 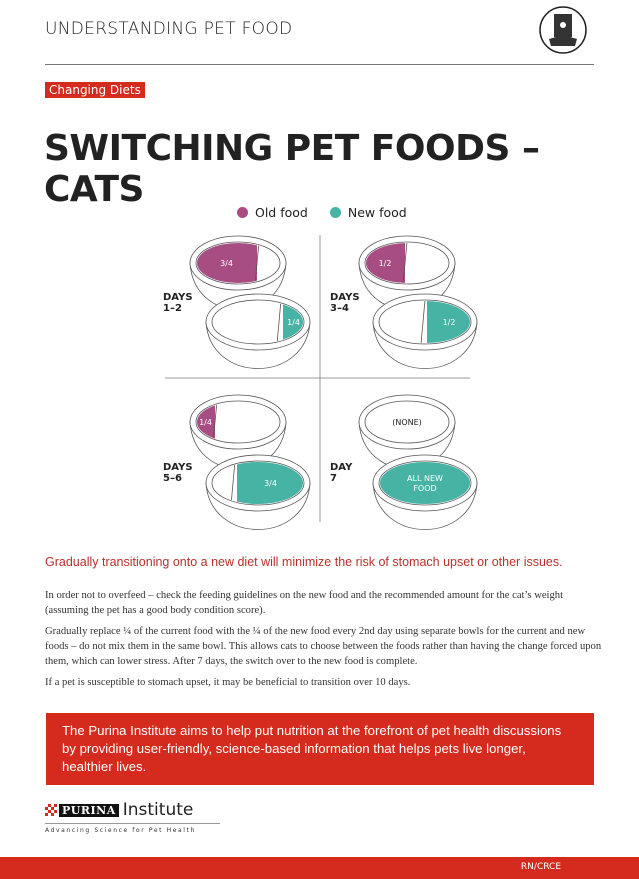 What do you see at coordinates (172, 478) in the screenshot?
I see `days-label: 5–6` at bounding box center [172, 478].